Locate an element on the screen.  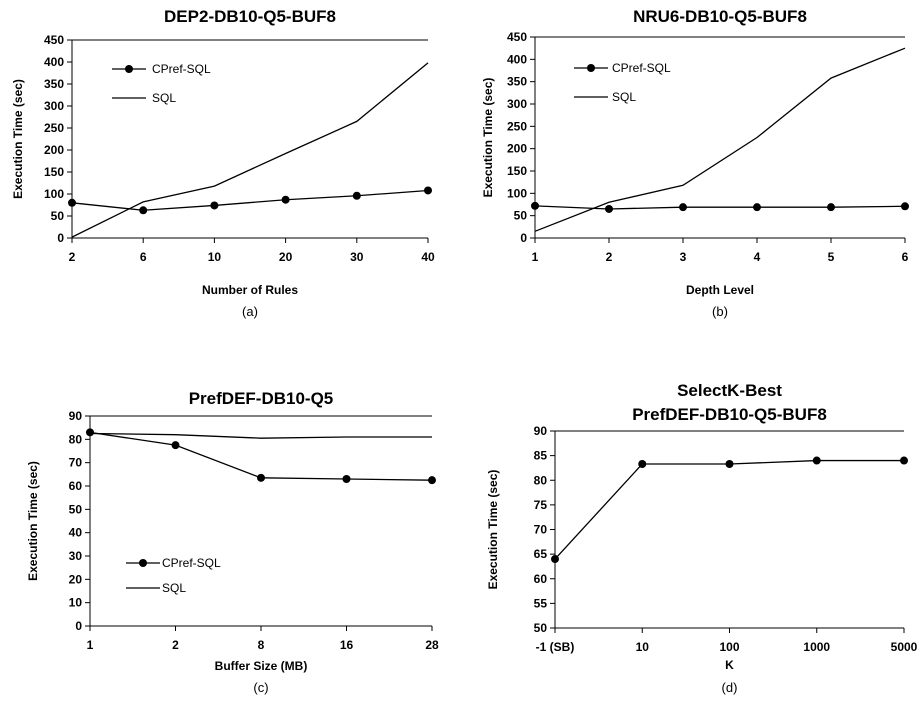
series-line-series is located at coordinates (729, 509).